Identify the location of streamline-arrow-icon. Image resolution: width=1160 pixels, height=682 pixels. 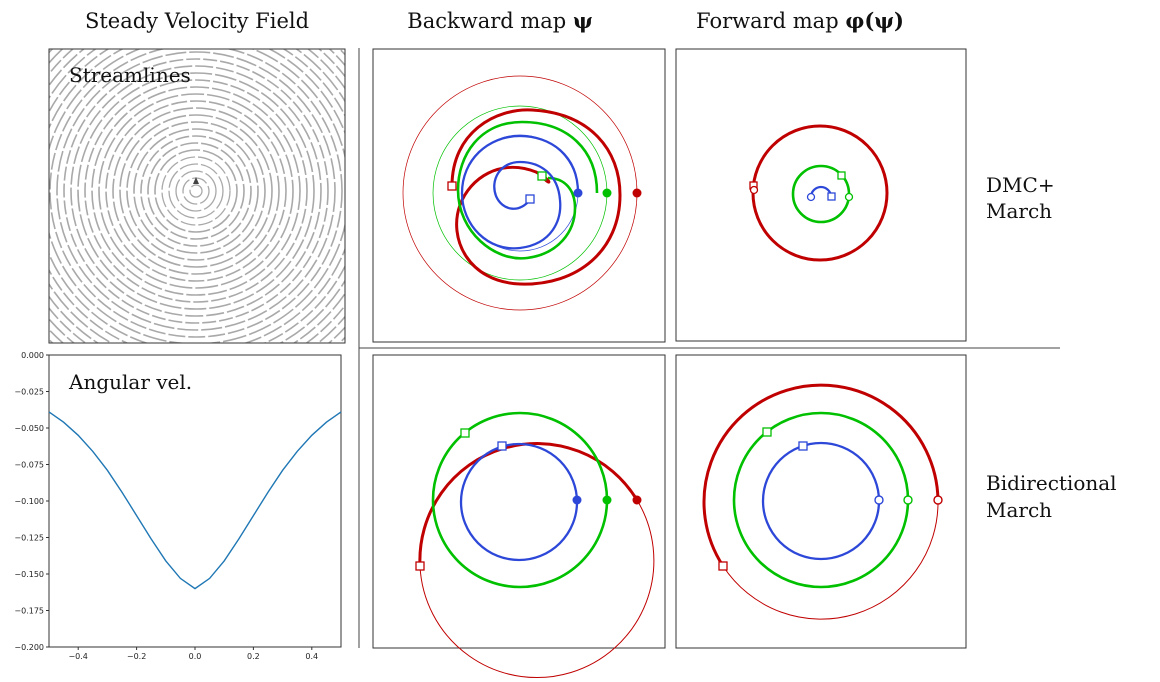
(196, 180).